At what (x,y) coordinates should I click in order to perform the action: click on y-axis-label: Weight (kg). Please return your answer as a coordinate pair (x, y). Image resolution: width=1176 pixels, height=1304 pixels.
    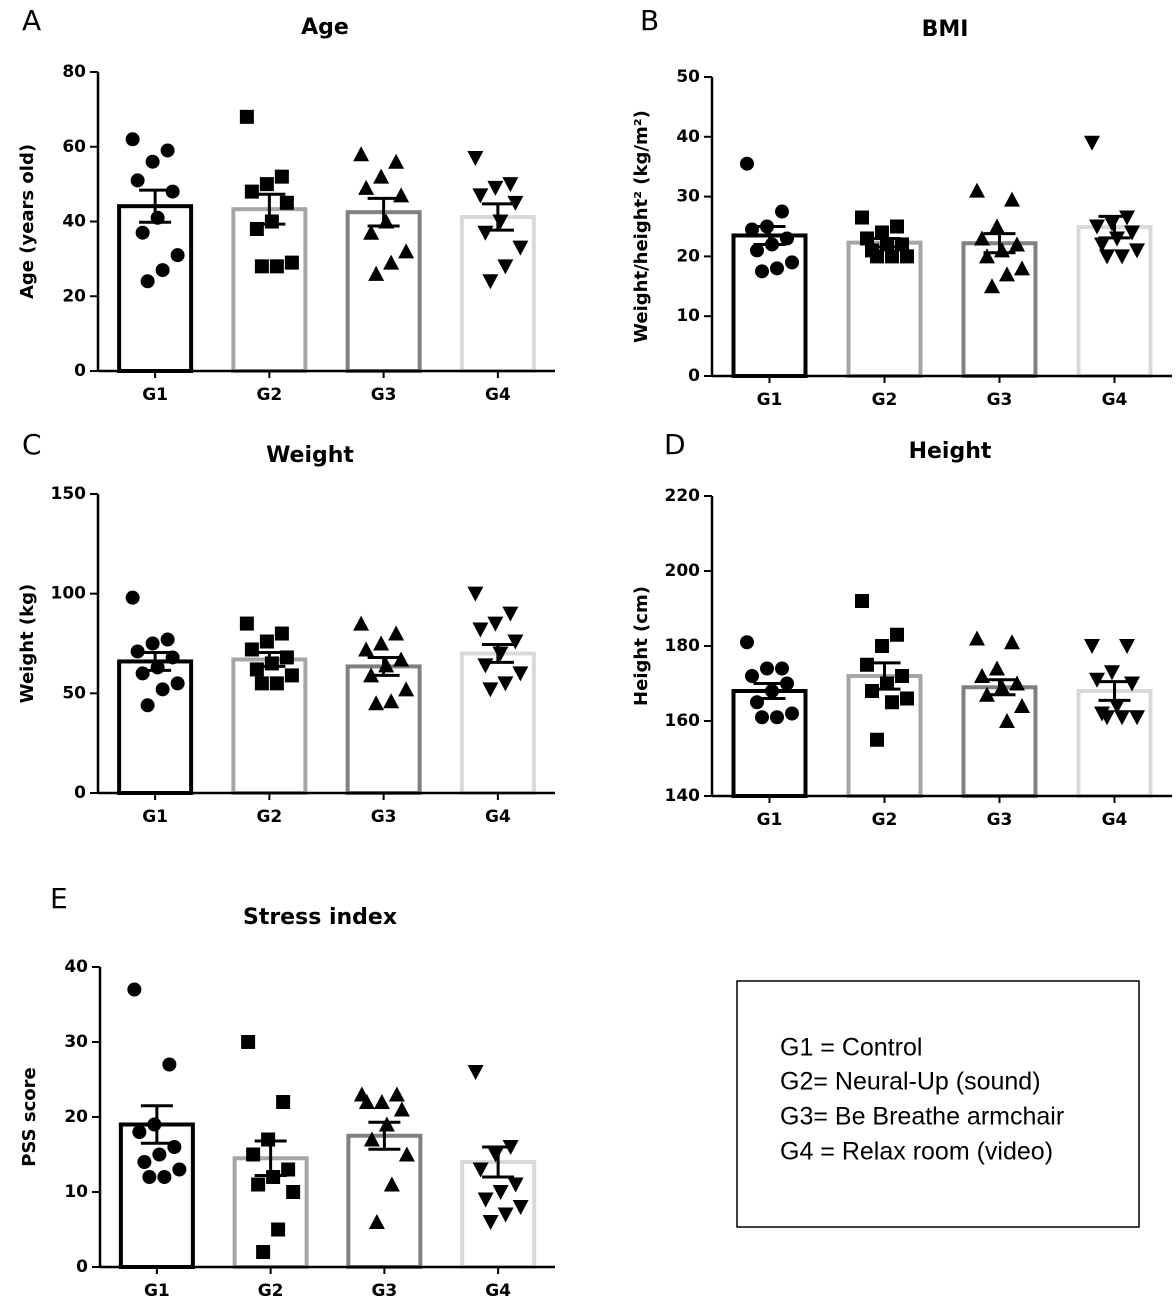
    Looking at the image, I should click on (27, 643).